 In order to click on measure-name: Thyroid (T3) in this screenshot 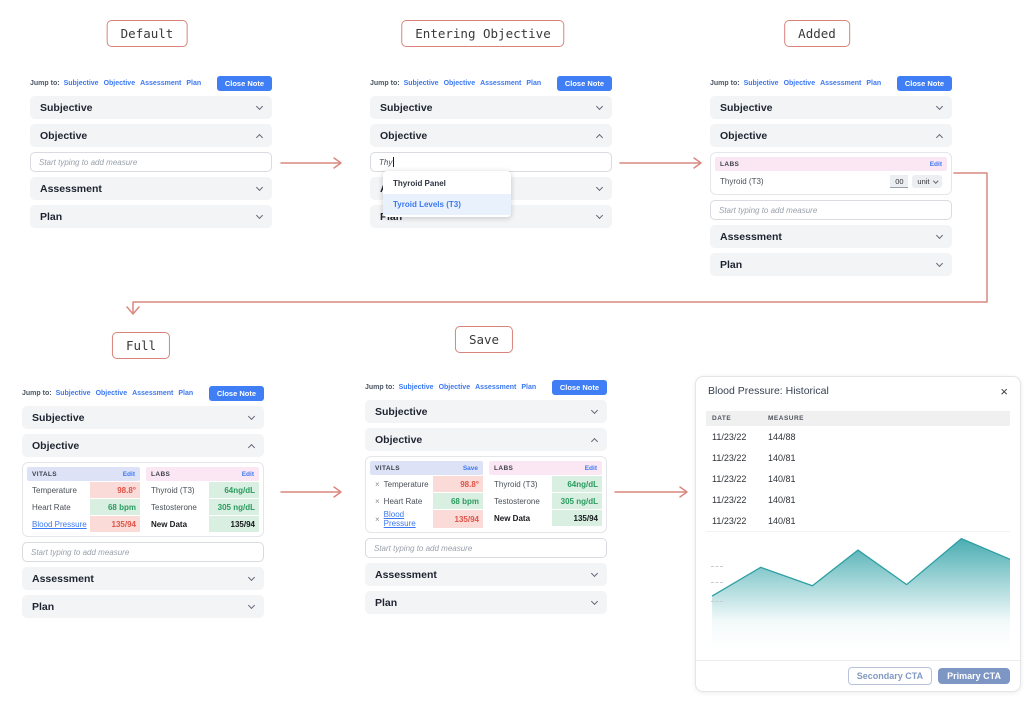, I will do `click(516, 484)`.